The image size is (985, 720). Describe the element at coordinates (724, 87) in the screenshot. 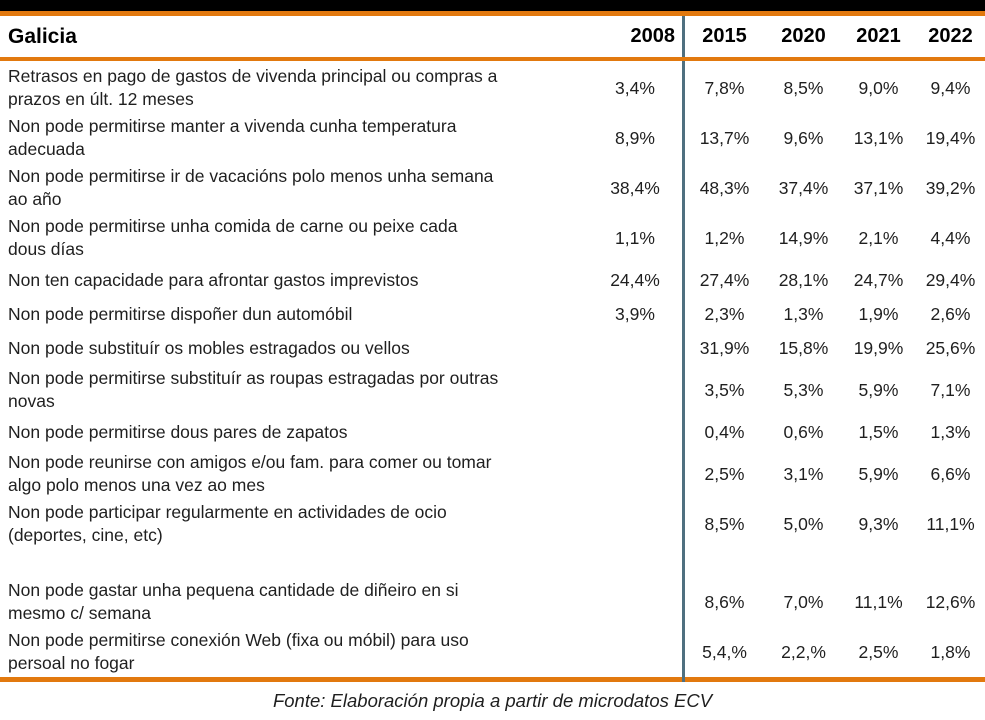

I see `cell-2015: 7,8%` at that location.